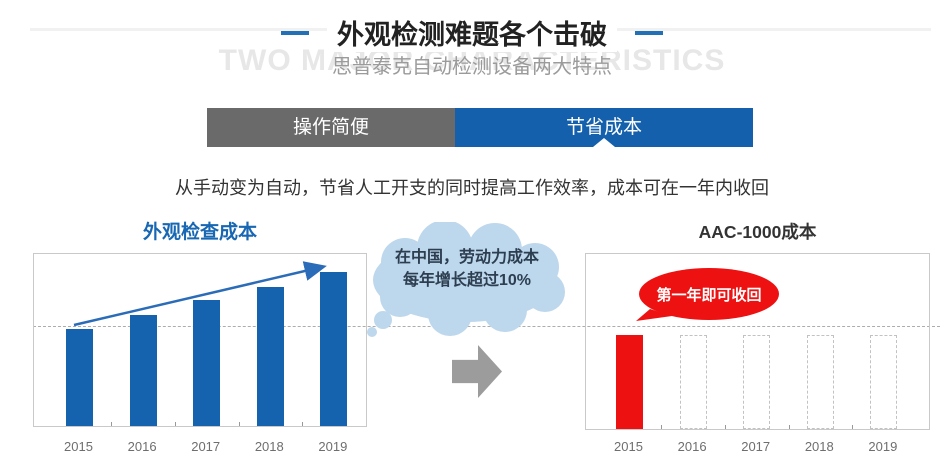 The image size is (944, 467). I want to click on title-dash-right-icon, so click(649, 32).